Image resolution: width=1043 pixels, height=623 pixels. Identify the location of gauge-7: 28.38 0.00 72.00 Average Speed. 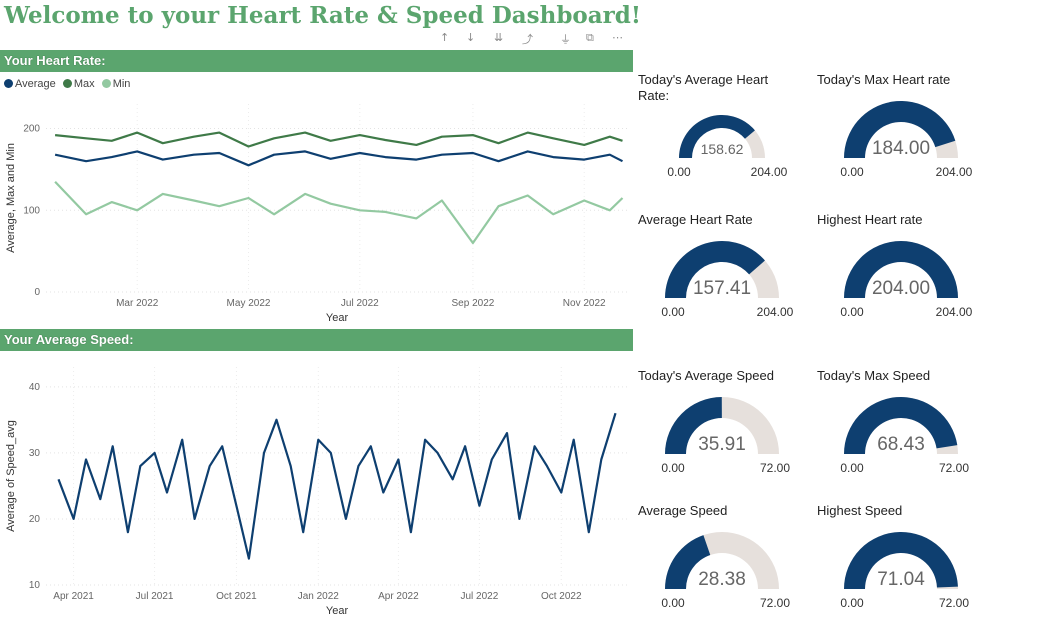
(723, 563).